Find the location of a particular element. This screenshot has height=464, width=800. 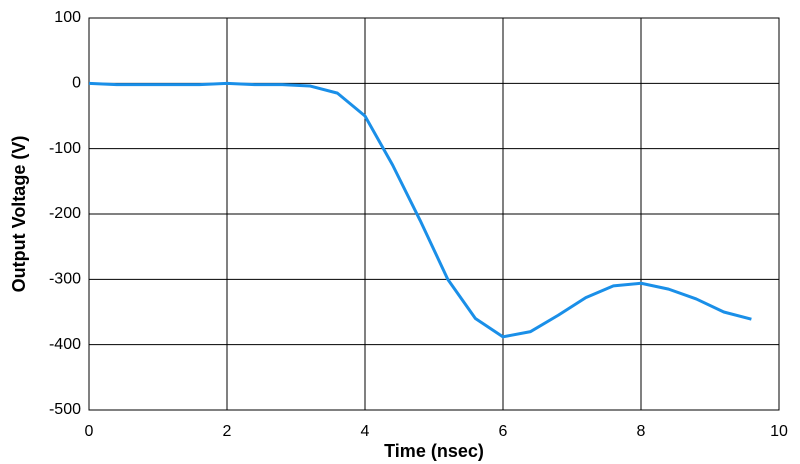

y-tick-label: -400 is located at coordinates (65, 344).